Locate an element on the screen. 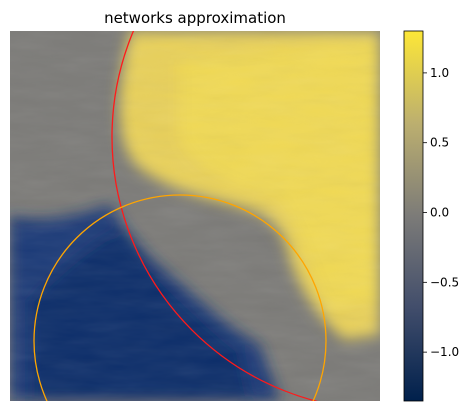 This screenshot has width=476, height=411. colorbar-gradient is located at coordinates (413, 216).